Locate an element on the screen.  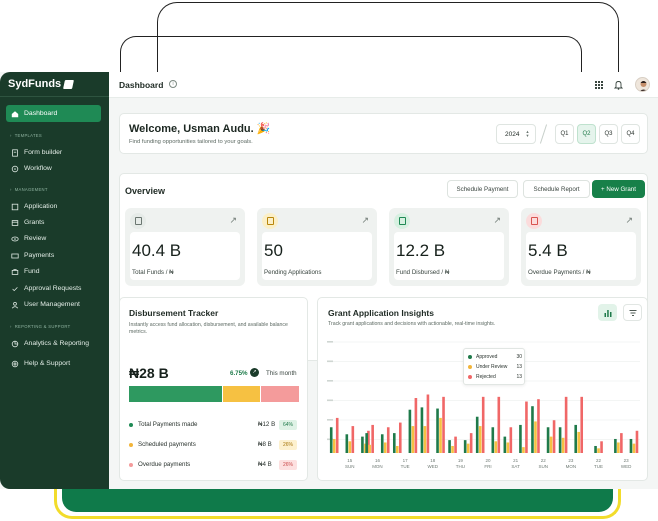
quarter-q2-button: Q2 is located at coordinates (586, 134).